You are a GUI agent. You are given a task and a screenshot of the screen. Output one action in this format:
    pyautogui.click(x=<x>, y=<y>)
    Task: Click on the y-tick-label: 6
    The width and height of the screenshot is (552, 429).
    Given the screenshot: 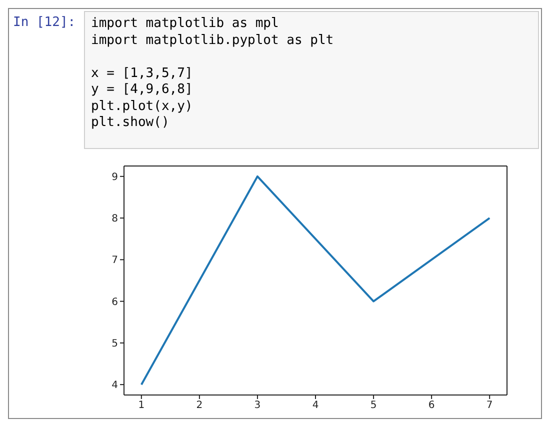 What is the action you would take?
    pyautogui.click(x=115, y=302)
    